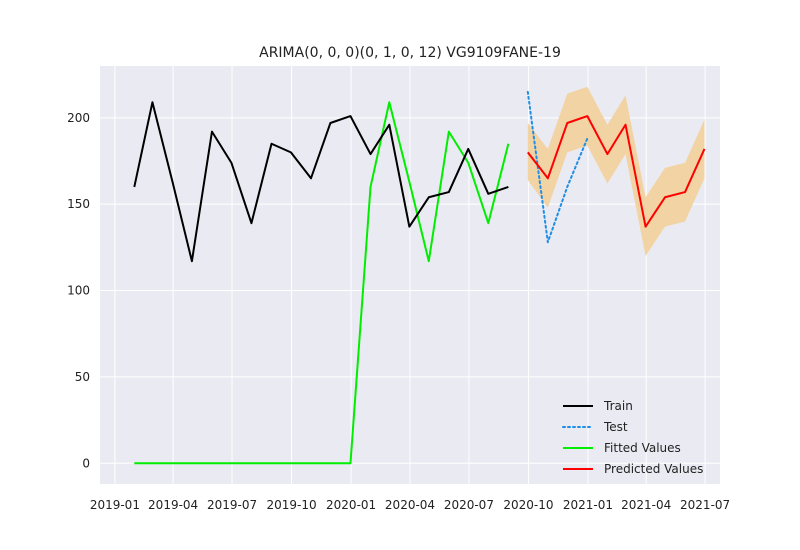 The image size is (800, 550). What do you see at coordinates (321, 182) in the screenshot?
I see `series-line-train` at bounding box center [321, 182].